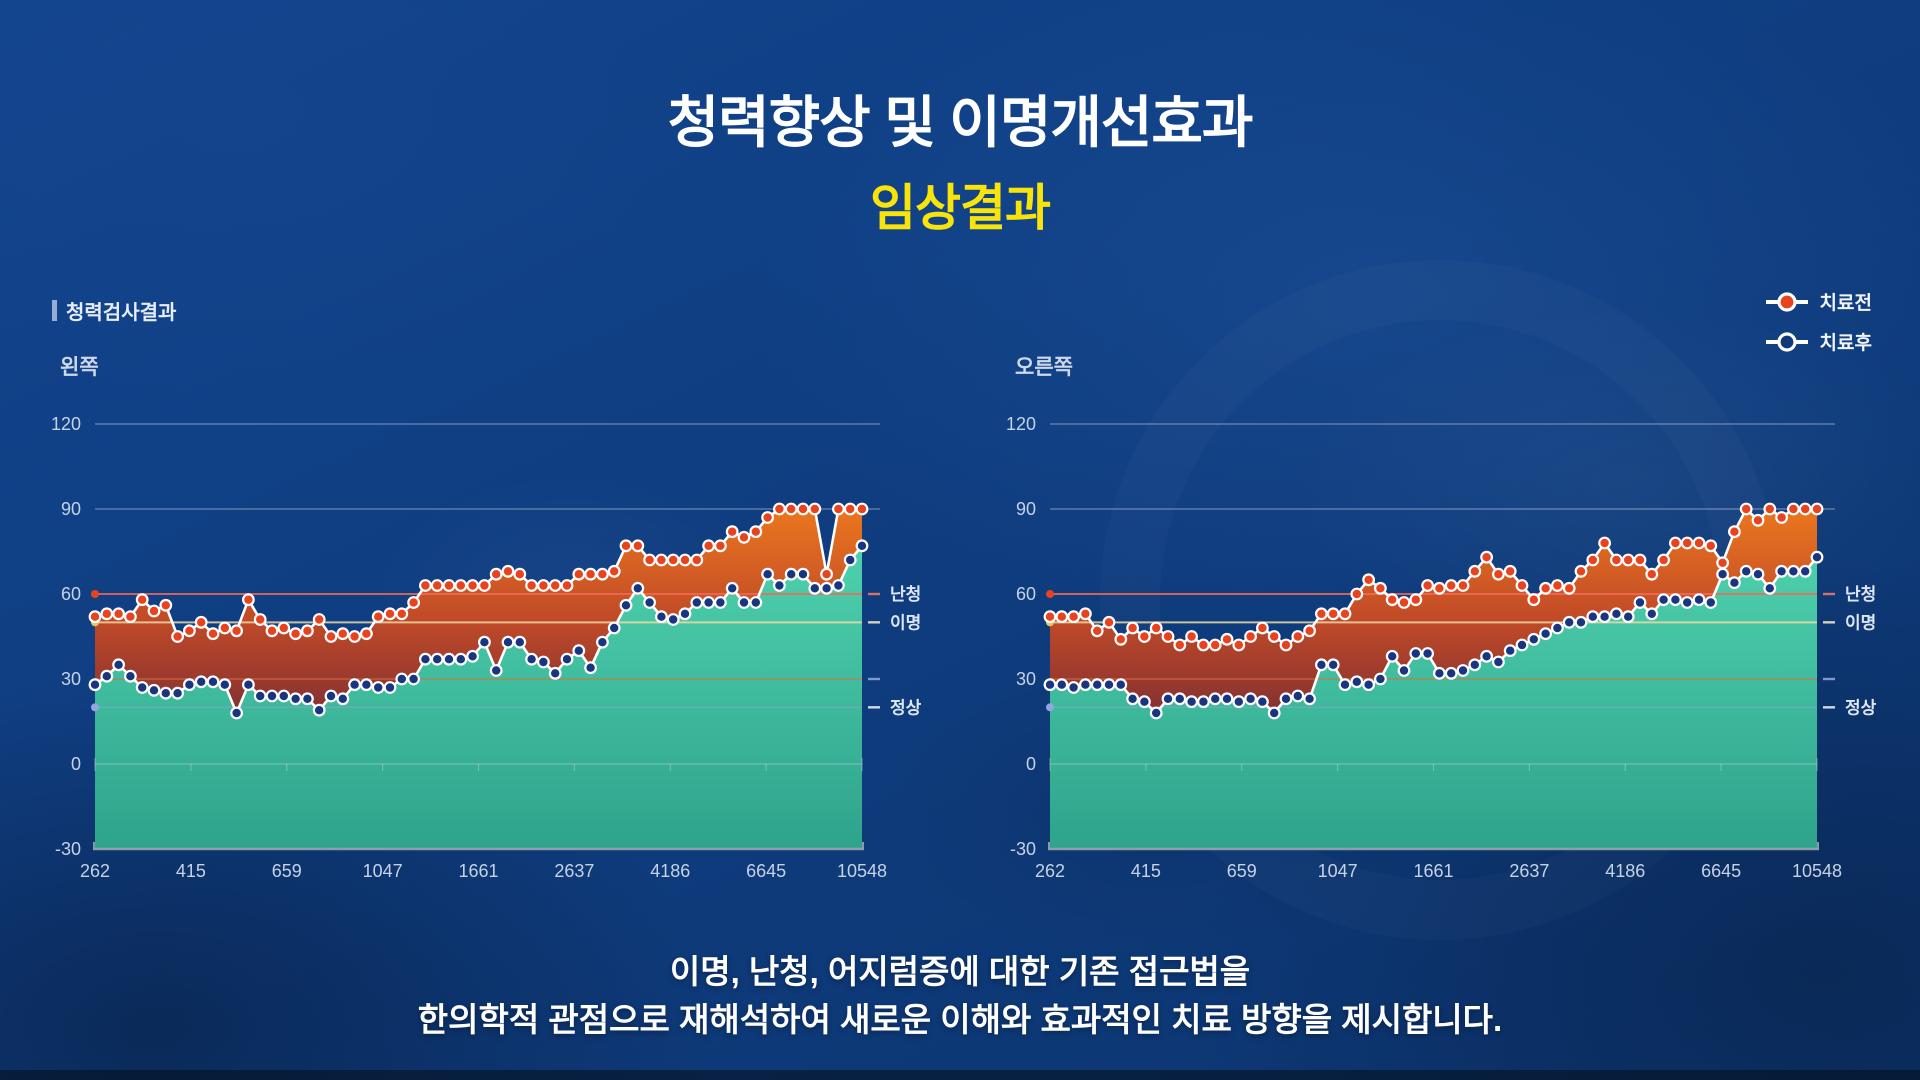  Describe the element at coordinates (1021, 424) in the screenshot. I see `y-tick-label: 120` at that location.